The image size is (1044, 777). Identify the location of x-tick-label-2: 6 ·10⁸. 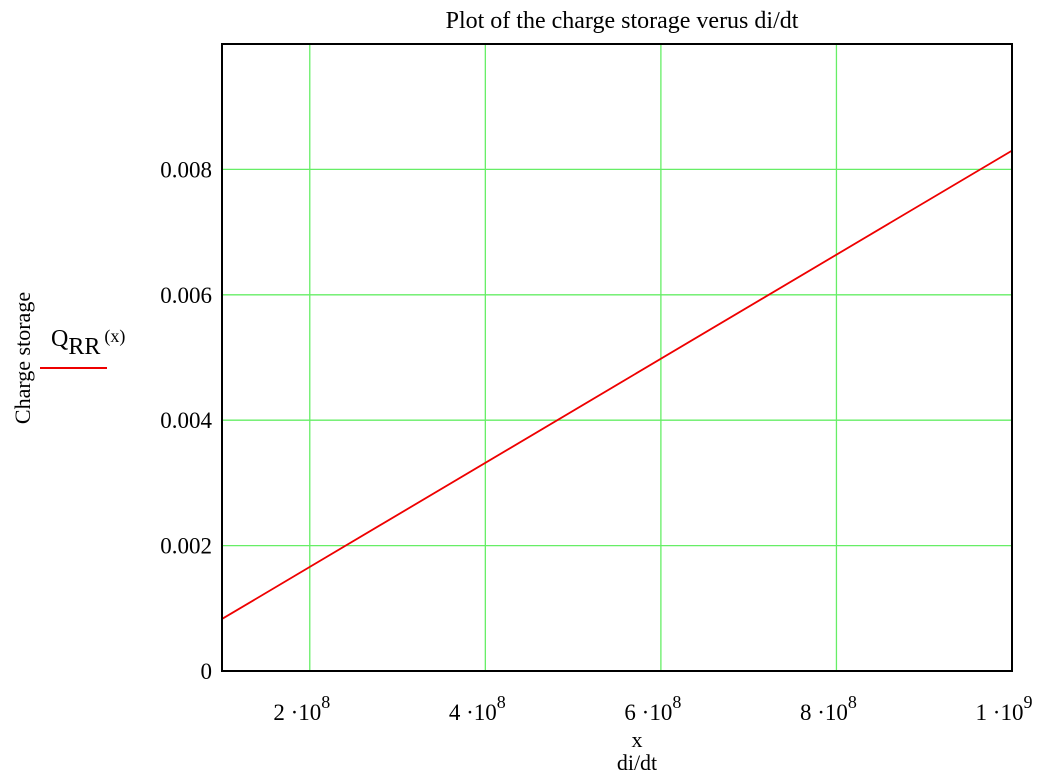
(652, 708).